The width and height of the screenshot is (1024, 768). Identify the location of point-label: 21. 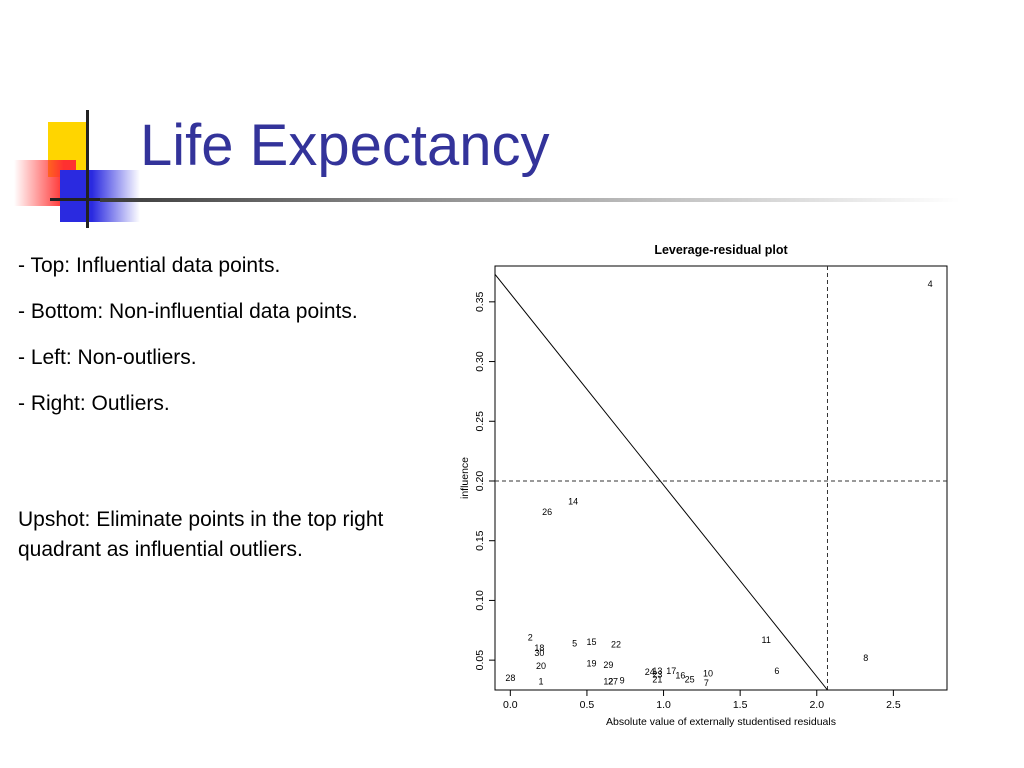
(657, 679).